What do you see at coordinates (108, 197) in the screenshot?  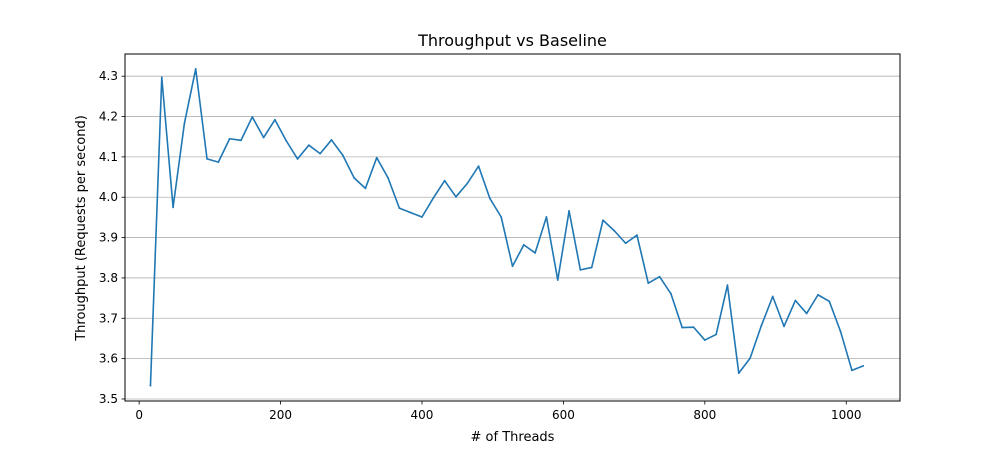 I see `y-tick-label: 4.0` at bounding box center [108, 197].